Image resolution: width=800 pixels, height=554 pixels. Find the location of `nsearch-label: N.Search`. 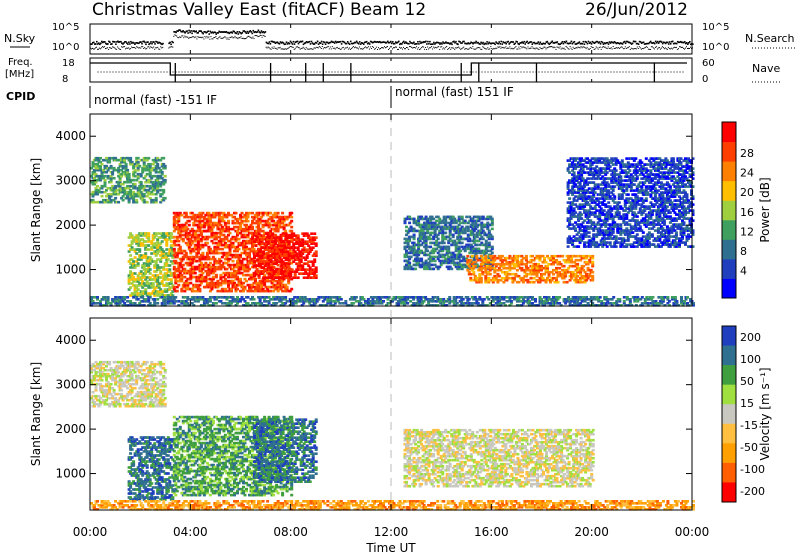

nsearch-label: N.Search is located at coordinates (770, 38).